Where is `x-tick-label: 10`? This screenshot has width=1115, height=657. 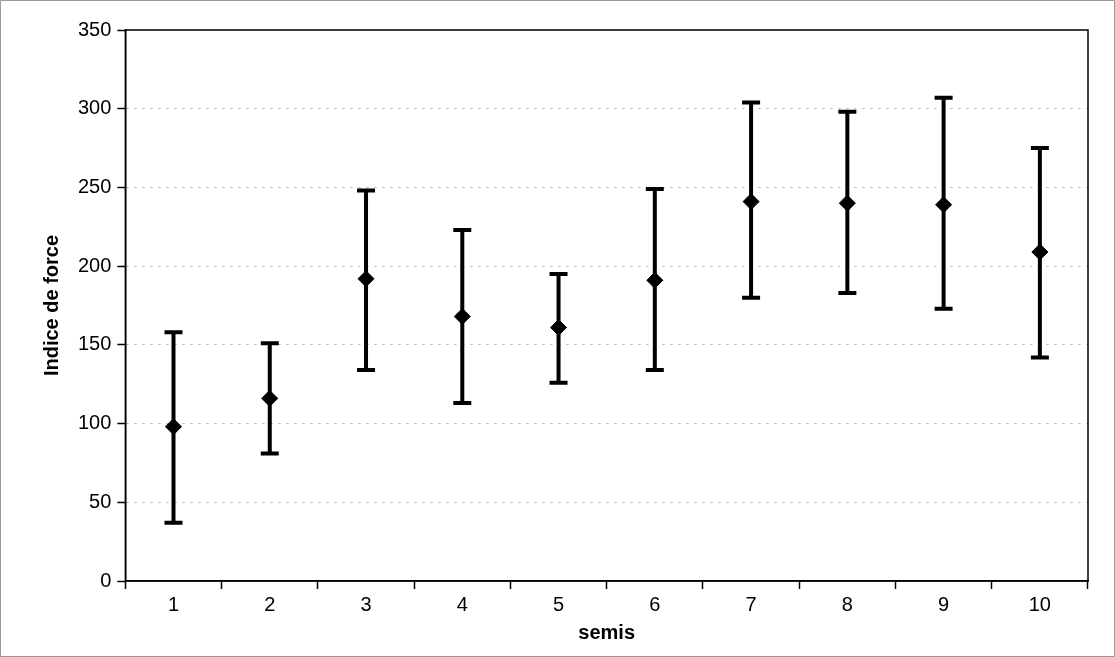 x-tick-label: 10 is located at coordinates (1039, 603).